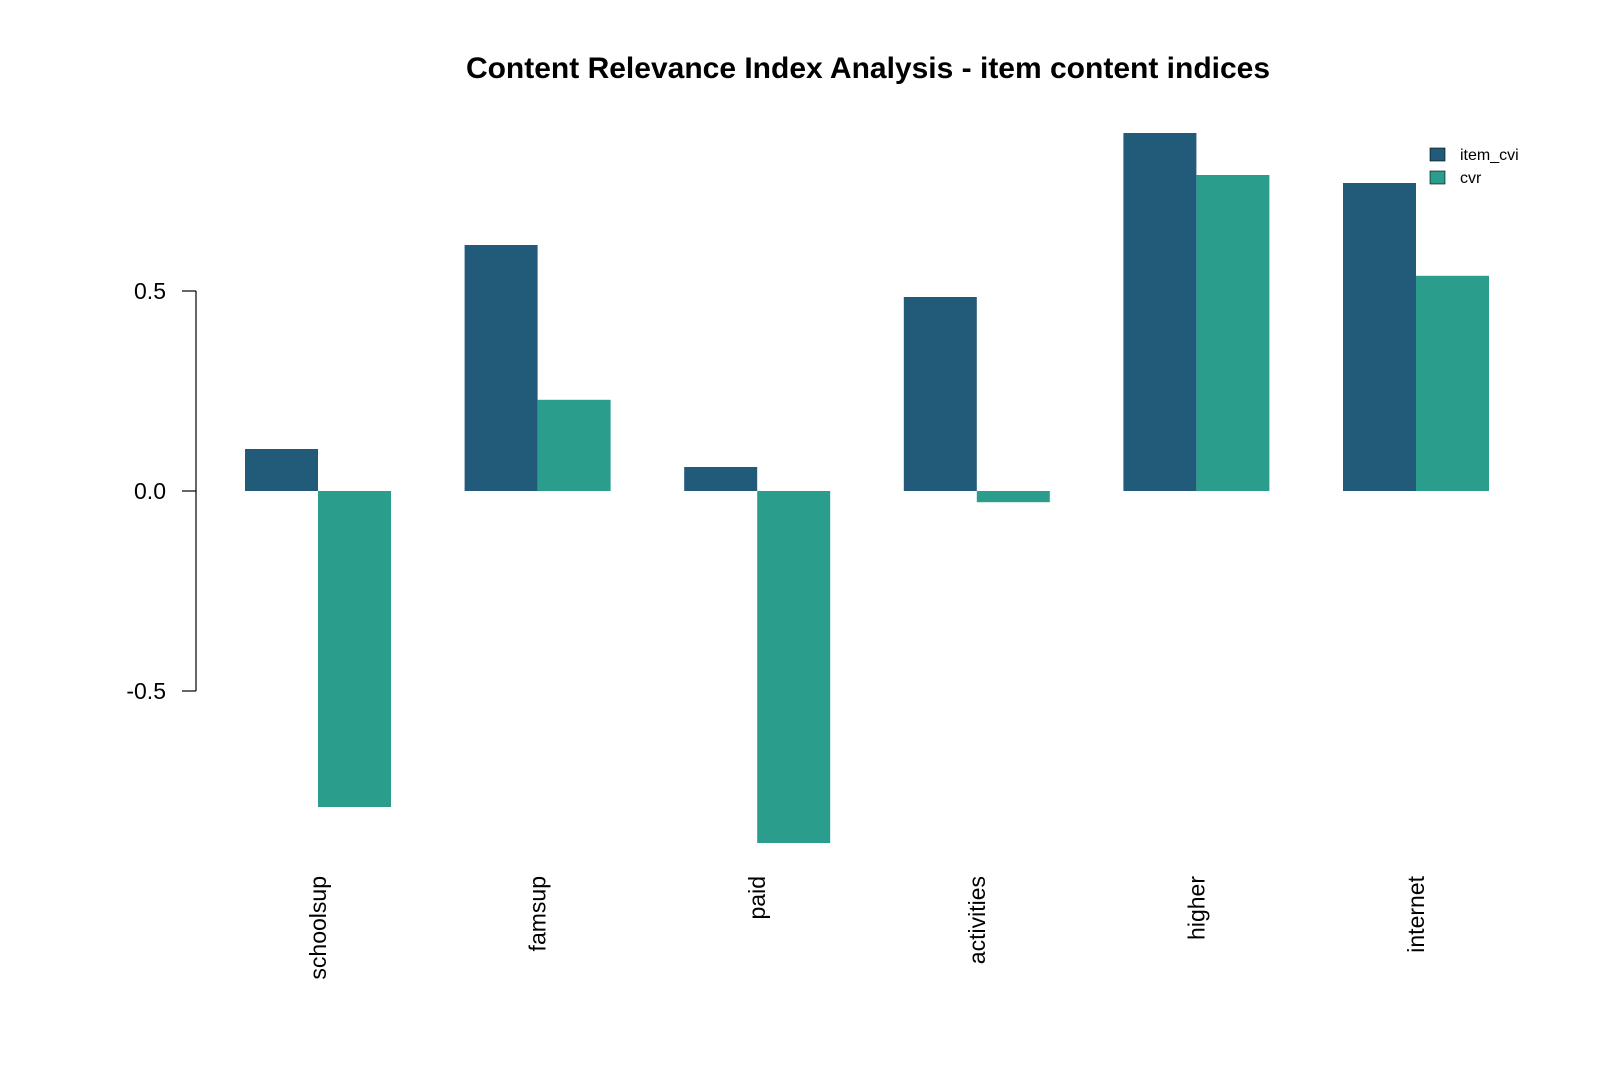 Image resolution: width=1600 pixels, height=1067 pixels. Describe the element at coordinates (721, 479) in the screenshot. I see `bar-item-cvi-paid` at that location.